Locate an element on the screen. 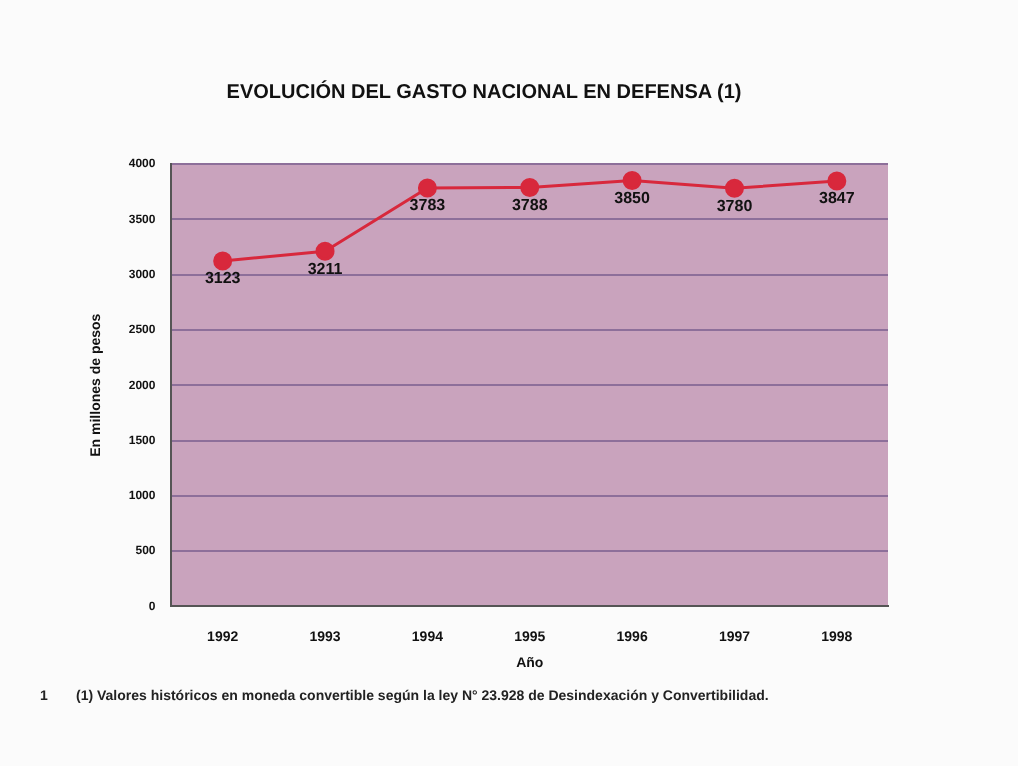 This screenshot has width=1018, height=766. data-label: 3783 is located at coordinates (428, 205).